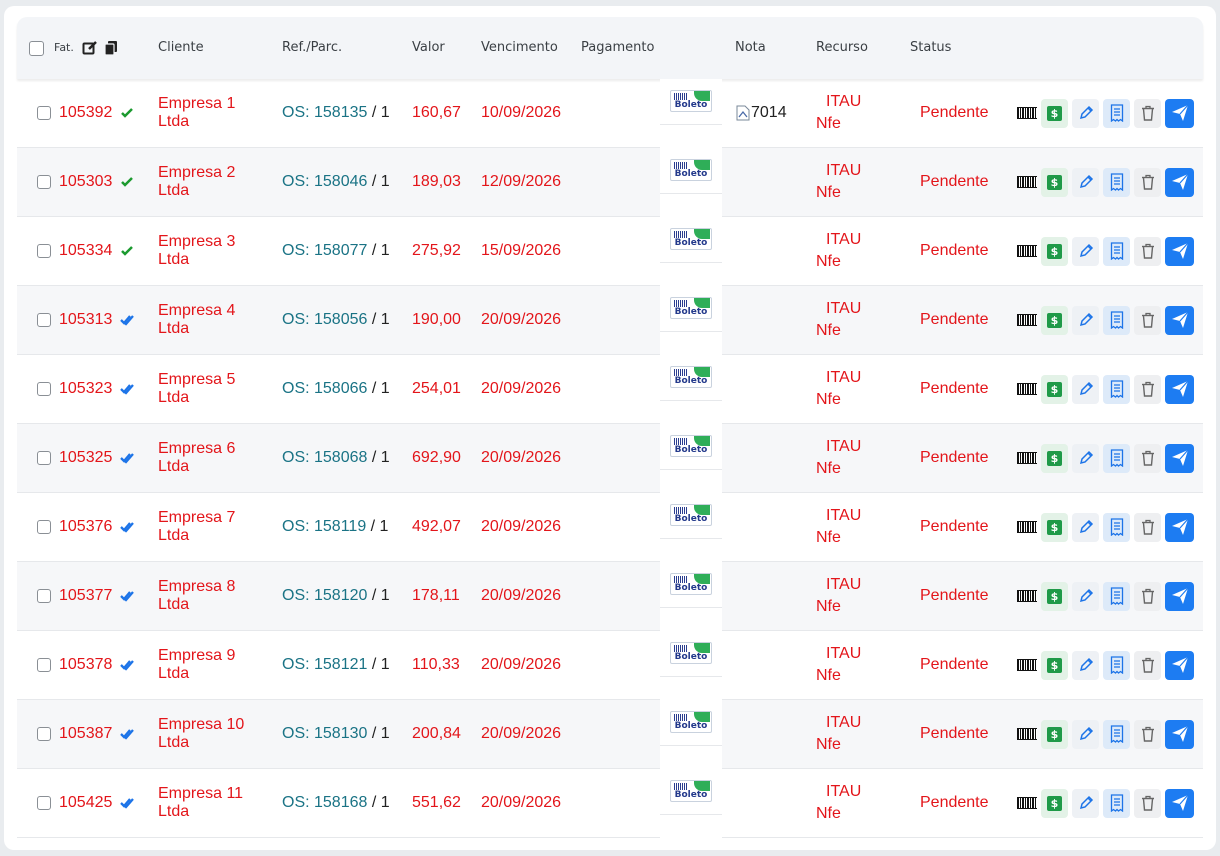  What do you see at coordinates (931, 47) in the screenshot?
I see `col-status: Status` at bounding box center [931, 47].